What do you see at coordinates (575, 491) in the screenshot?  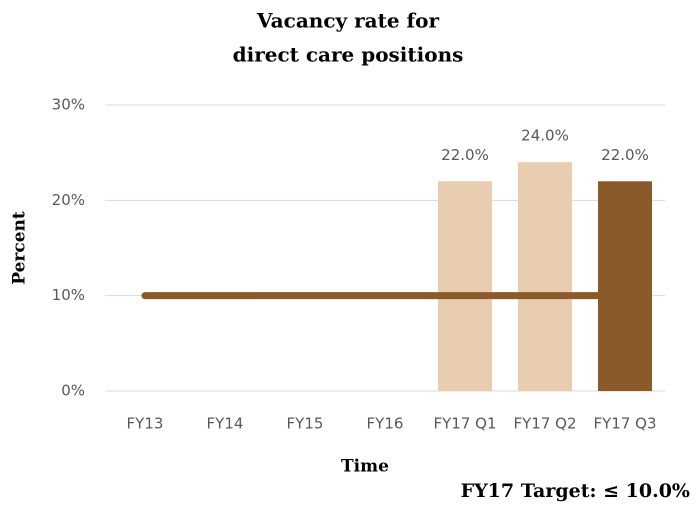 I see `annotation: FY17 Target: ≤ 10.0%` at bounding box center [575, 491].